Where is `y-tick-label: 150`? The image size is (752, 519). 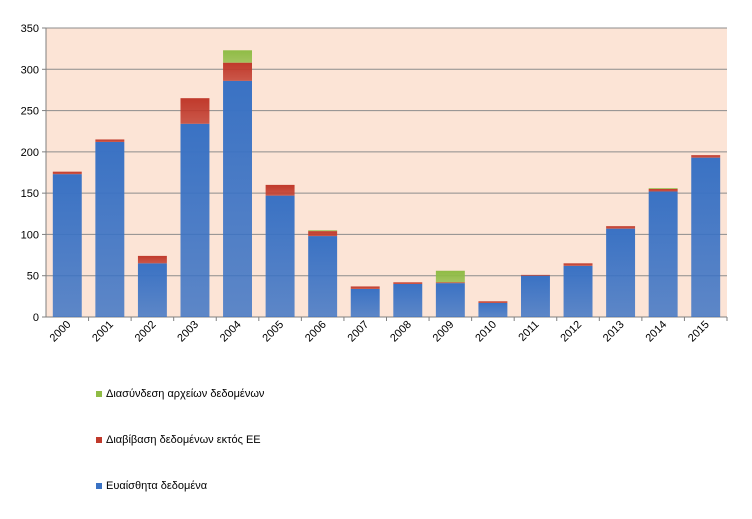 y-tick-label: 150 is located at coordinates (30, 194).